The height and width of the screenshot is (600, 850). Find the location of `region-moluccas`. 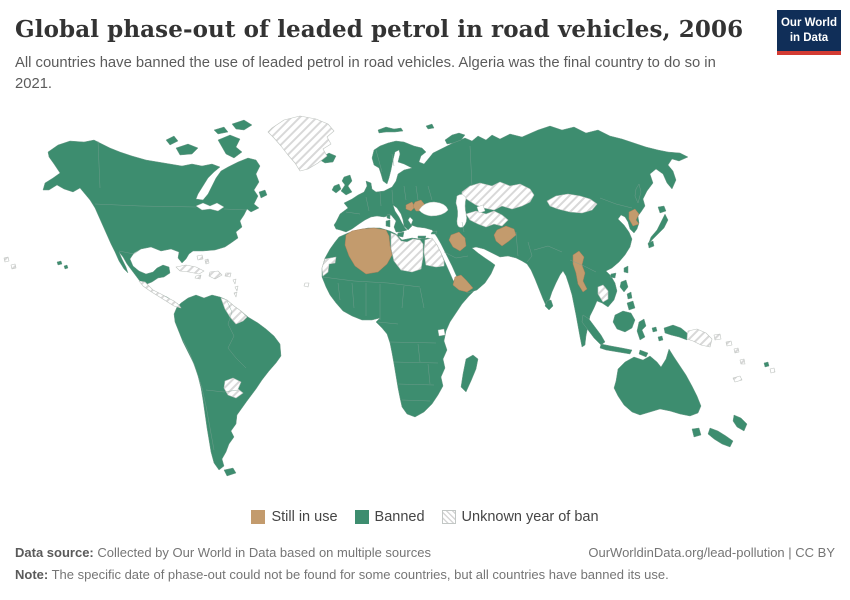

region-moluccas is located at coordinates (654, 329).